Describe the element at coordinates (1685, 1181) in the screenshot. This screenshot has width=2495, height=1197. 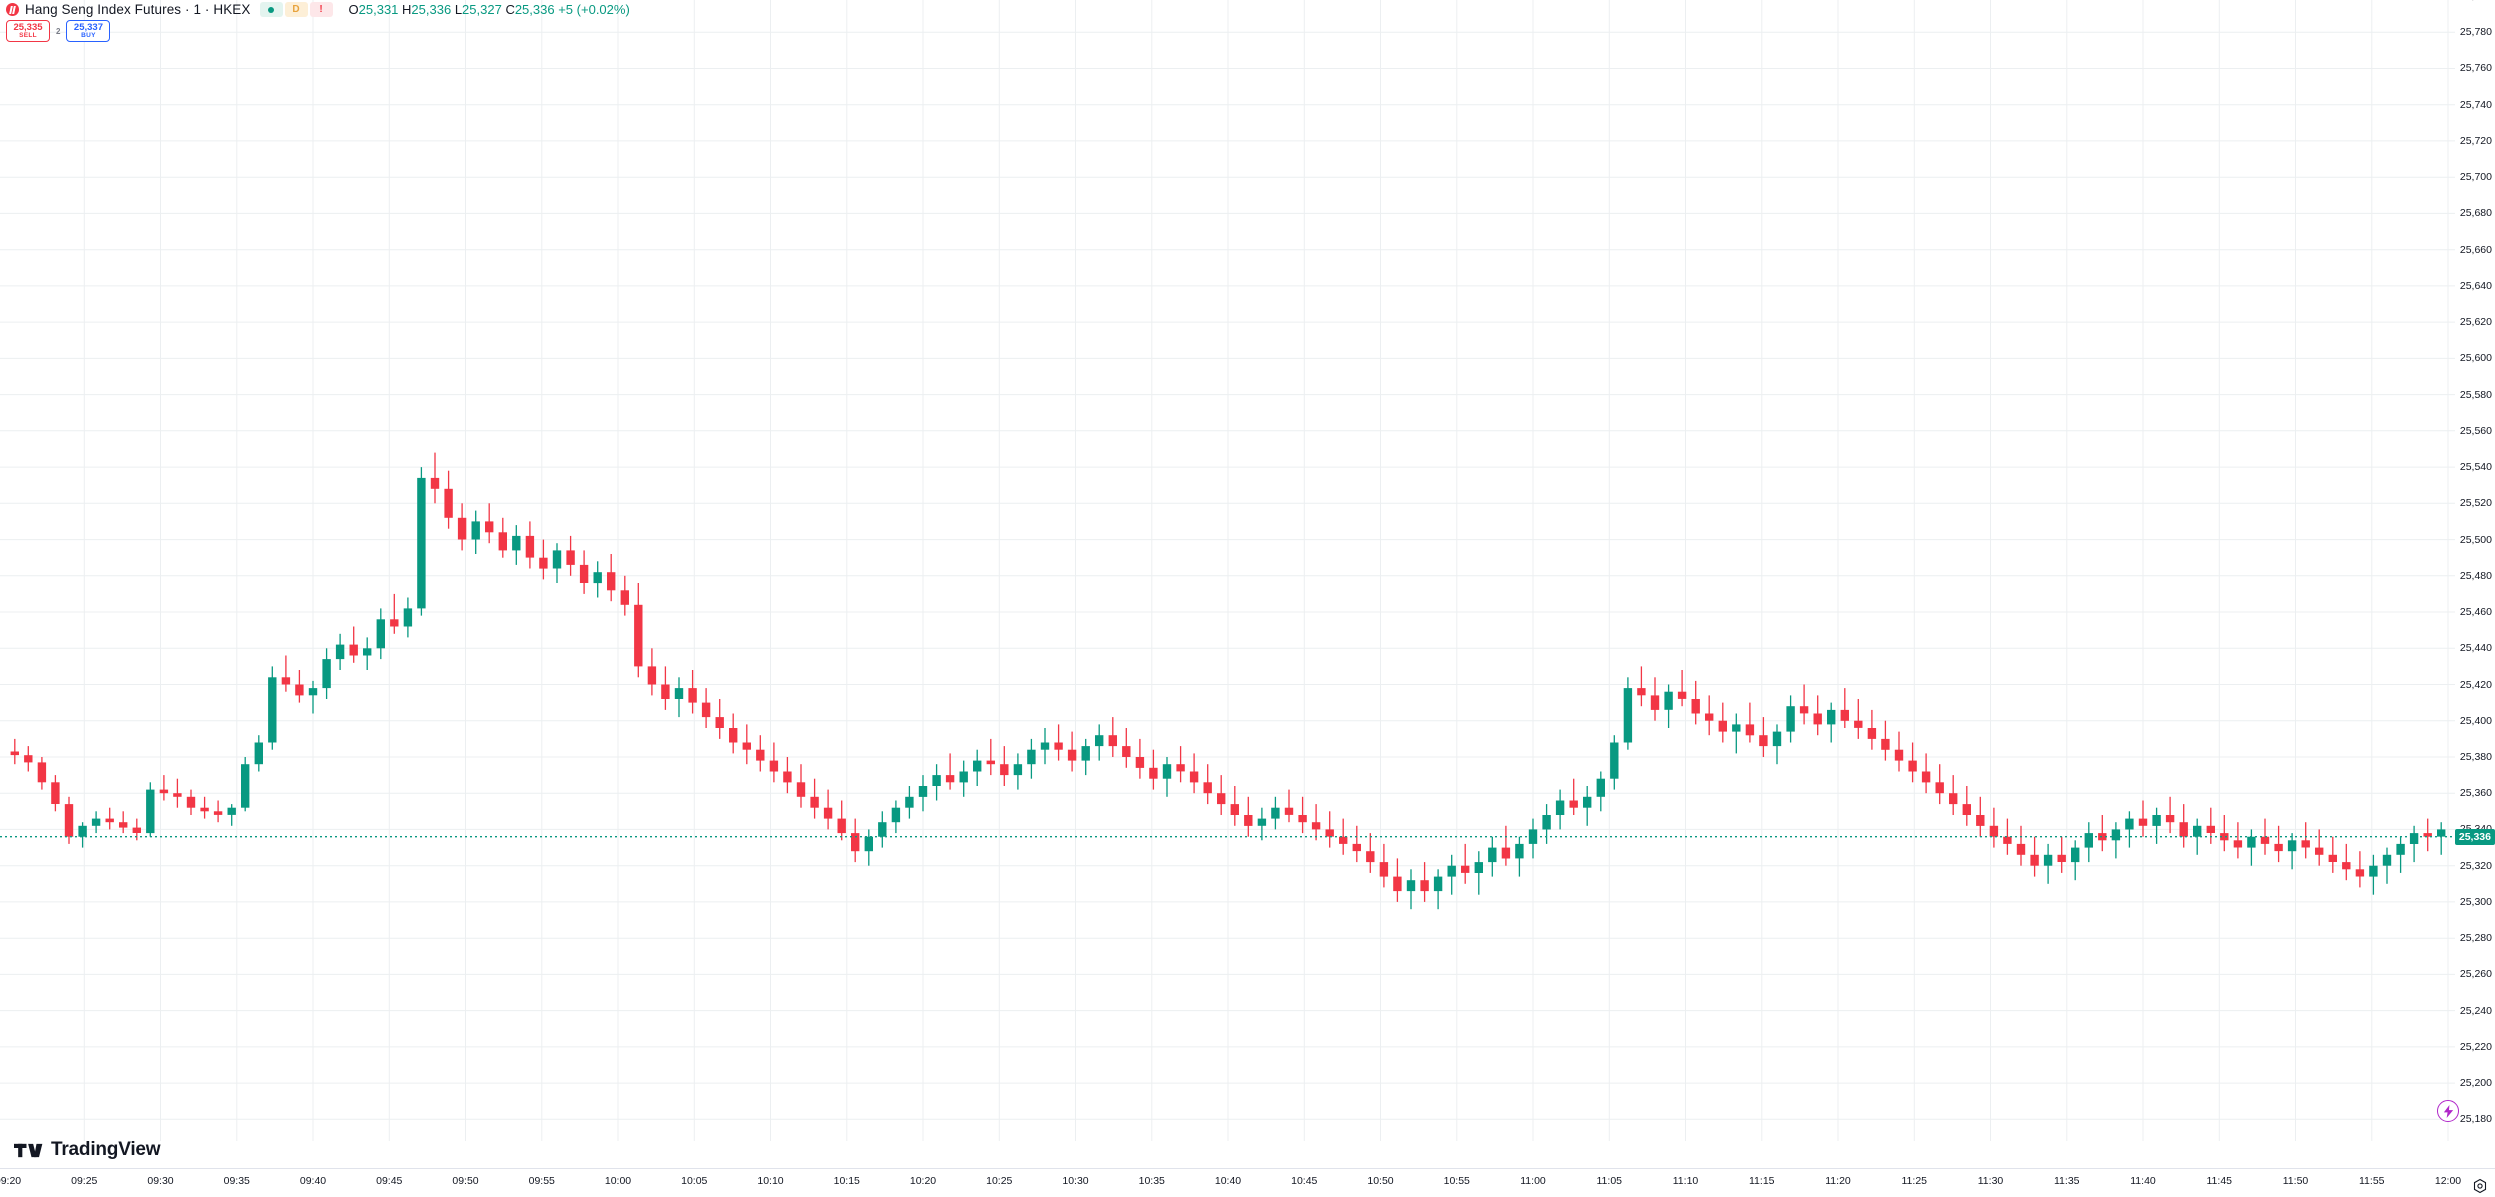
I see `time-tick-label: 11:10` at that location.